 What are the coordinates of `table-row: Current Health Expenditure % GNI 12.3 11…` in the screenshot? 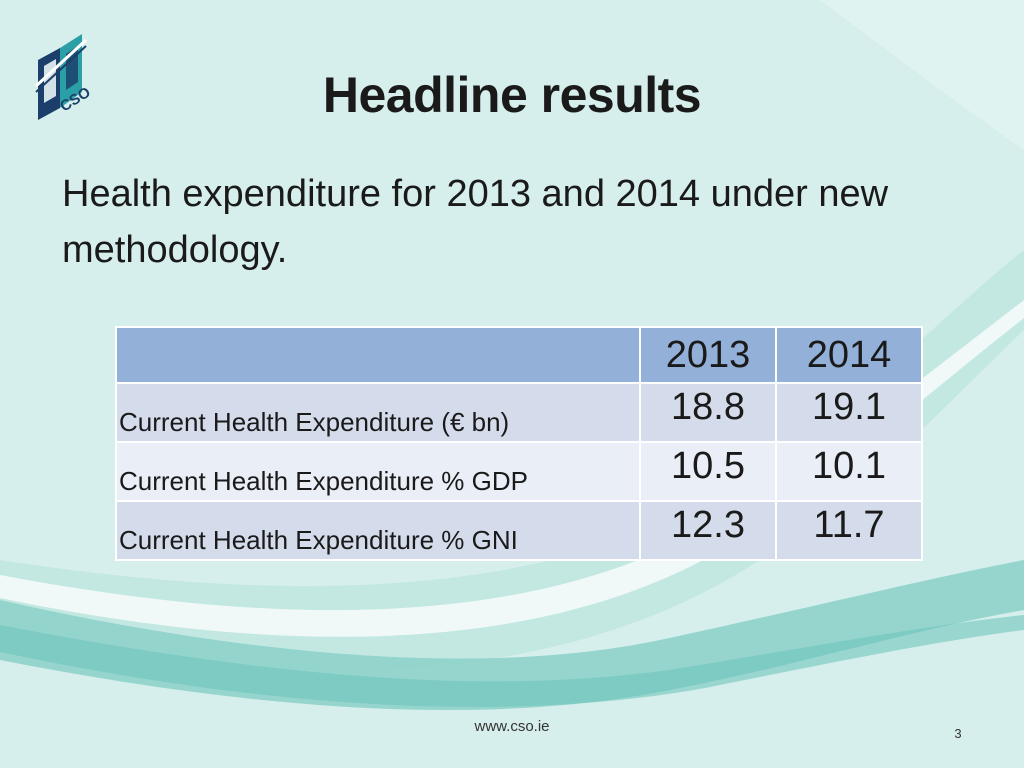 It's located at (519, 530).